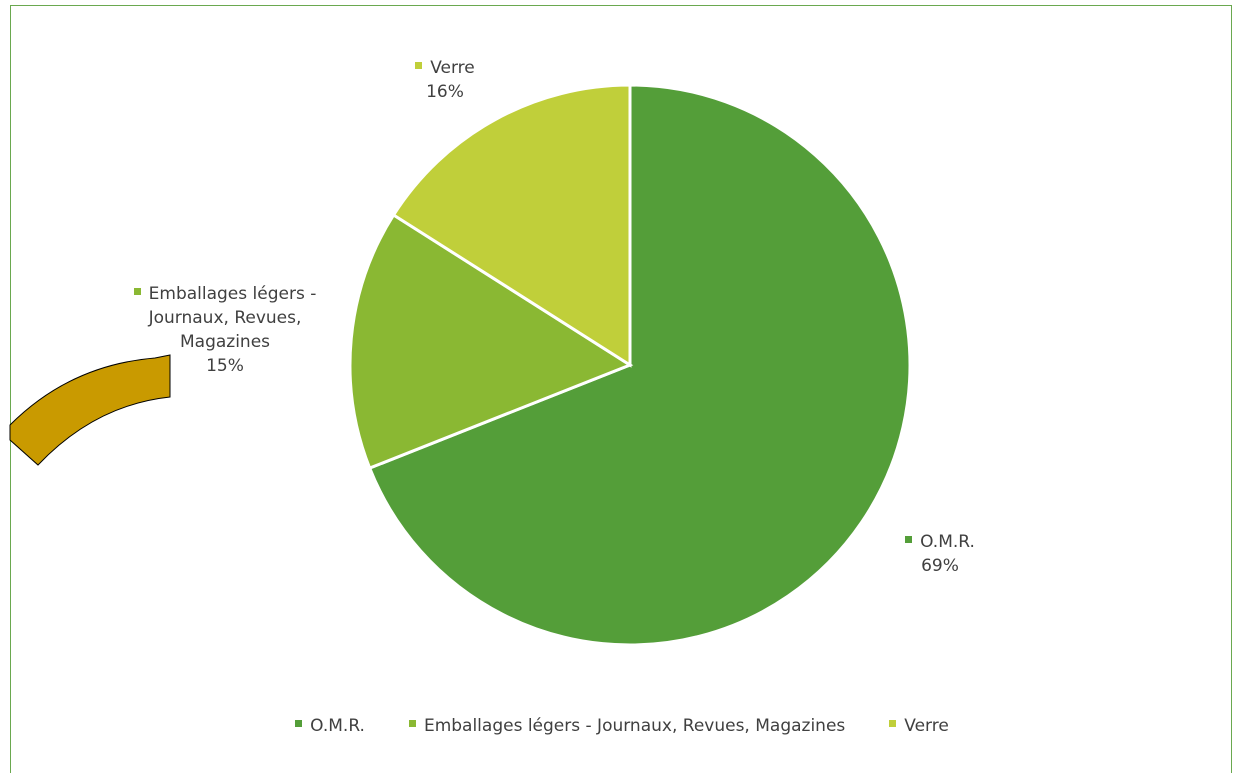 The width and height of the screenshot is (1244, 773). What do you see at coordinates (940, 566) in the screenshot?
I see `label-value: 69%` at bounding box center [940, 566].